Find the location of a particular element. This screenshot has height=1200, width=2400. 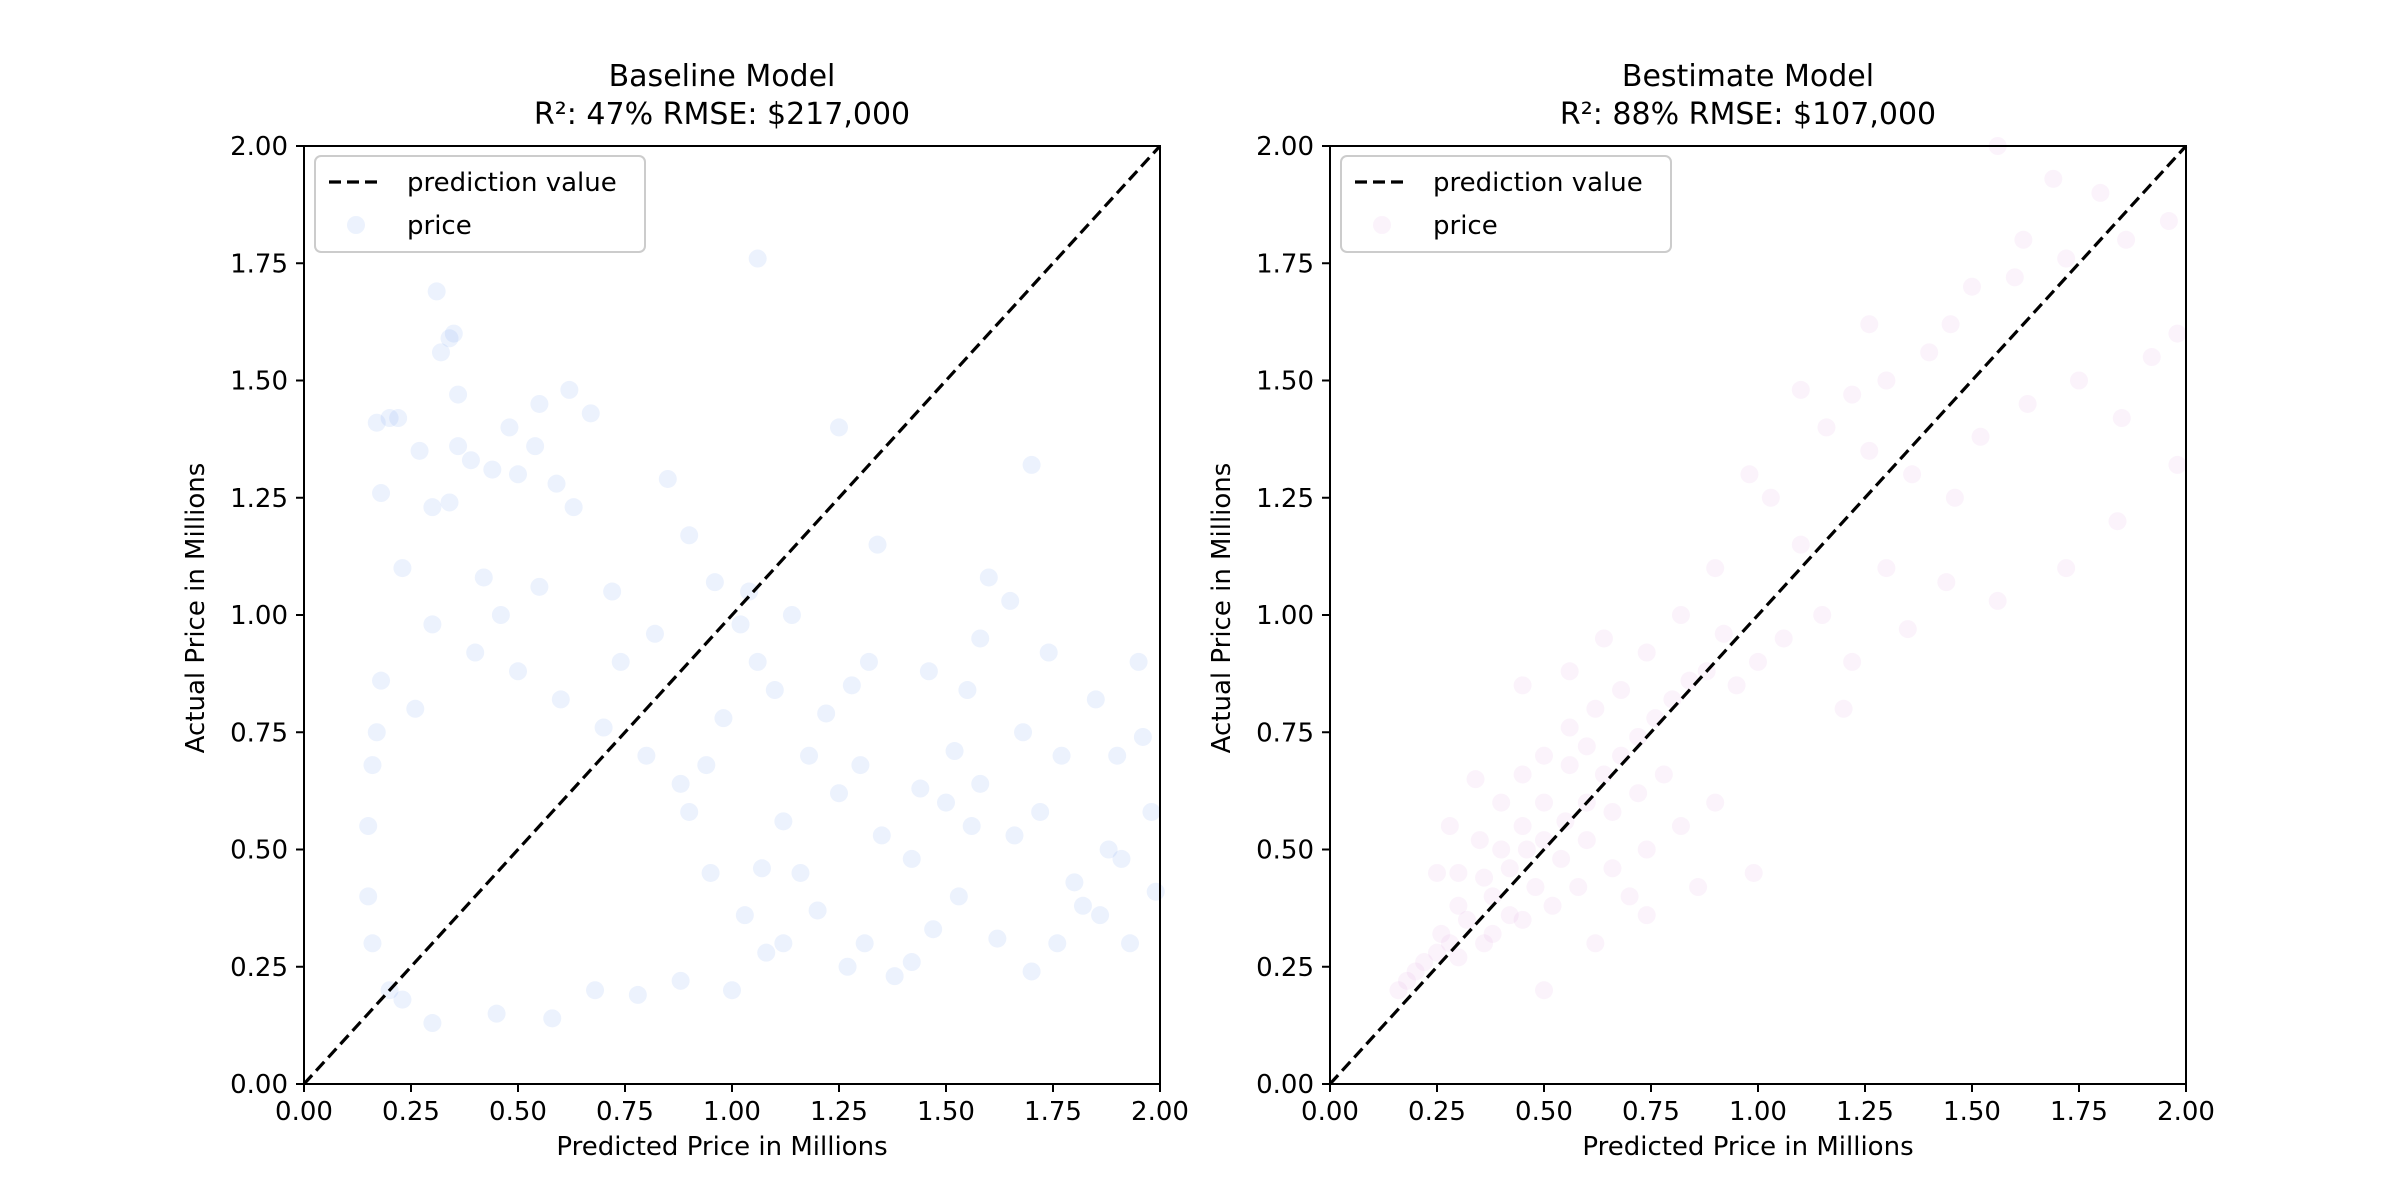

x-tick-label: 1.50 is located at coordinates (1972, 1112).